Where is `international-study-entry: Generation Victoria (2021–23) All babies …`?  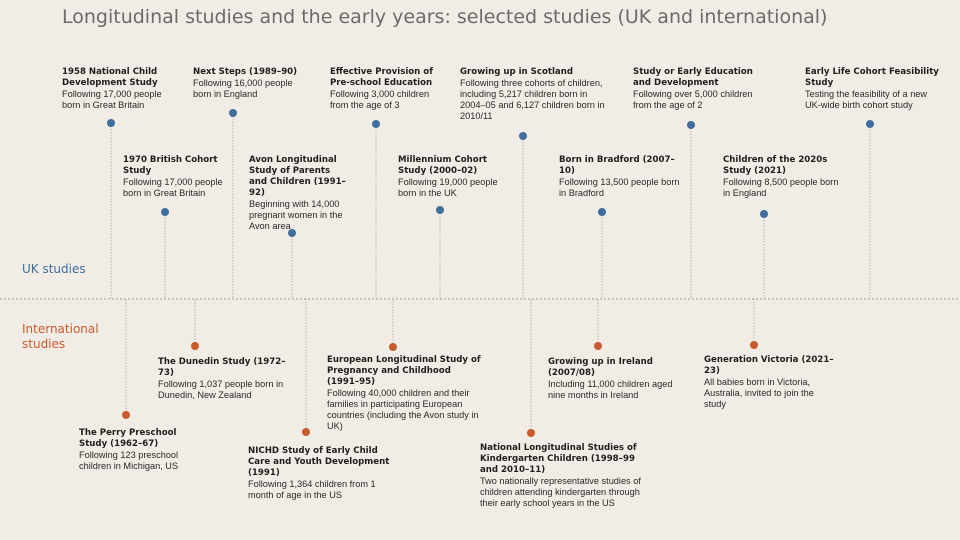
international-study-entry: Generation Victoria (2021–23) All babies … is located at coordinates (769, 382).